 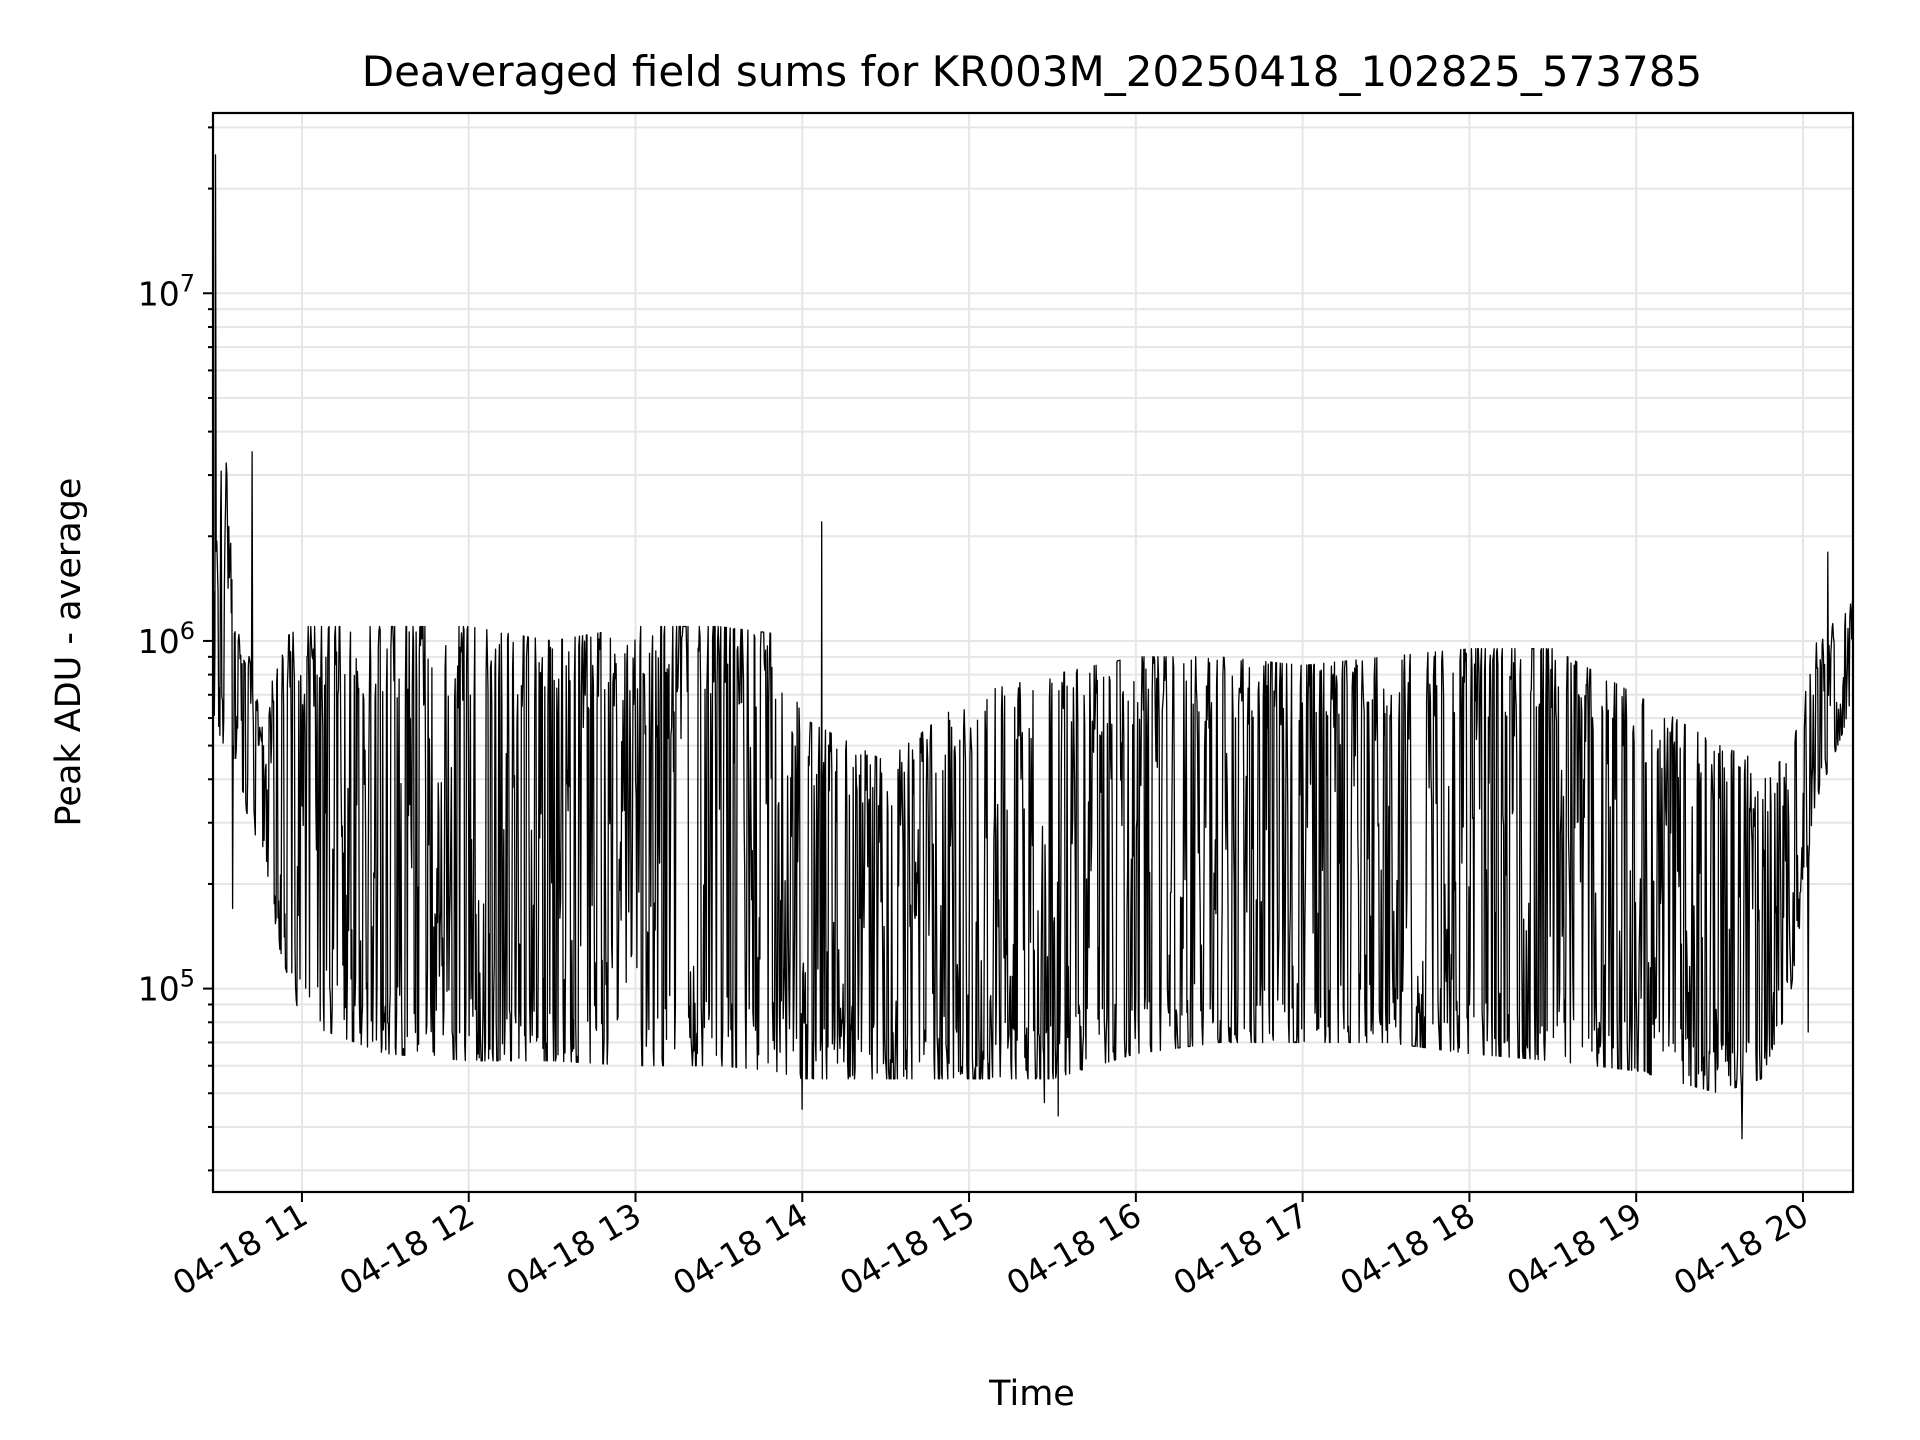 What do you see at coordinates (1031, 1394) in the screenshot?
I see `x-axis-label: Time` at bounding box center [1031, 1394].